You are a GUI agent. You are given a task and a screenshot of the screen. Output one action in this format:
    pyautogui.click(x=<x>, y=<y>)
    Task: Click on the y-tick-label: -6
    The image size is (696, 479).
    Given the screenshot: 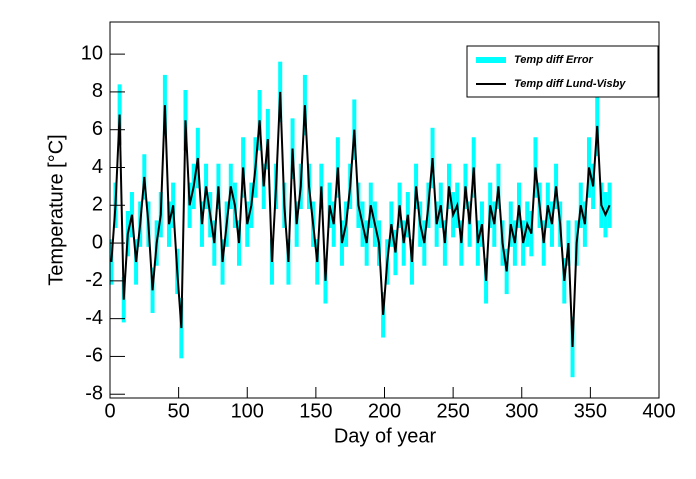 What is the action you would take?
    pyautogui.click(x=94, y=356)
    